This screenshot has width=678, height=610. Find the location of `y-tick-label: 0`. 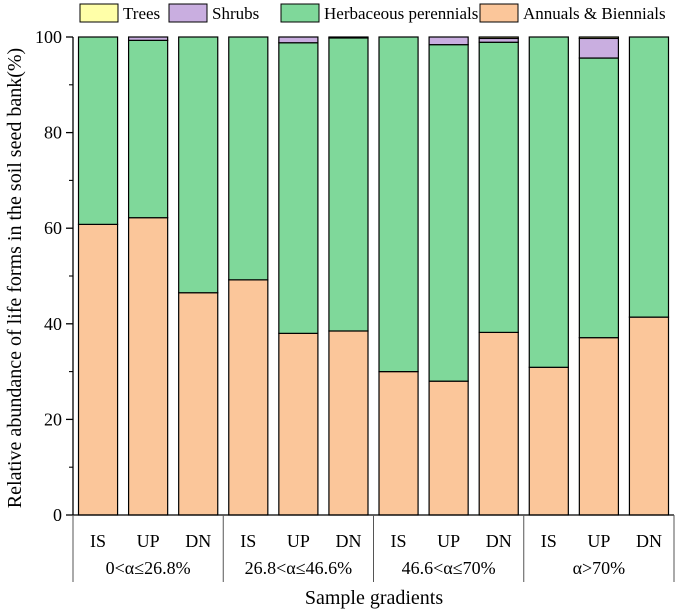

y-tick-label: 0 is located at coordinates (57, 515).